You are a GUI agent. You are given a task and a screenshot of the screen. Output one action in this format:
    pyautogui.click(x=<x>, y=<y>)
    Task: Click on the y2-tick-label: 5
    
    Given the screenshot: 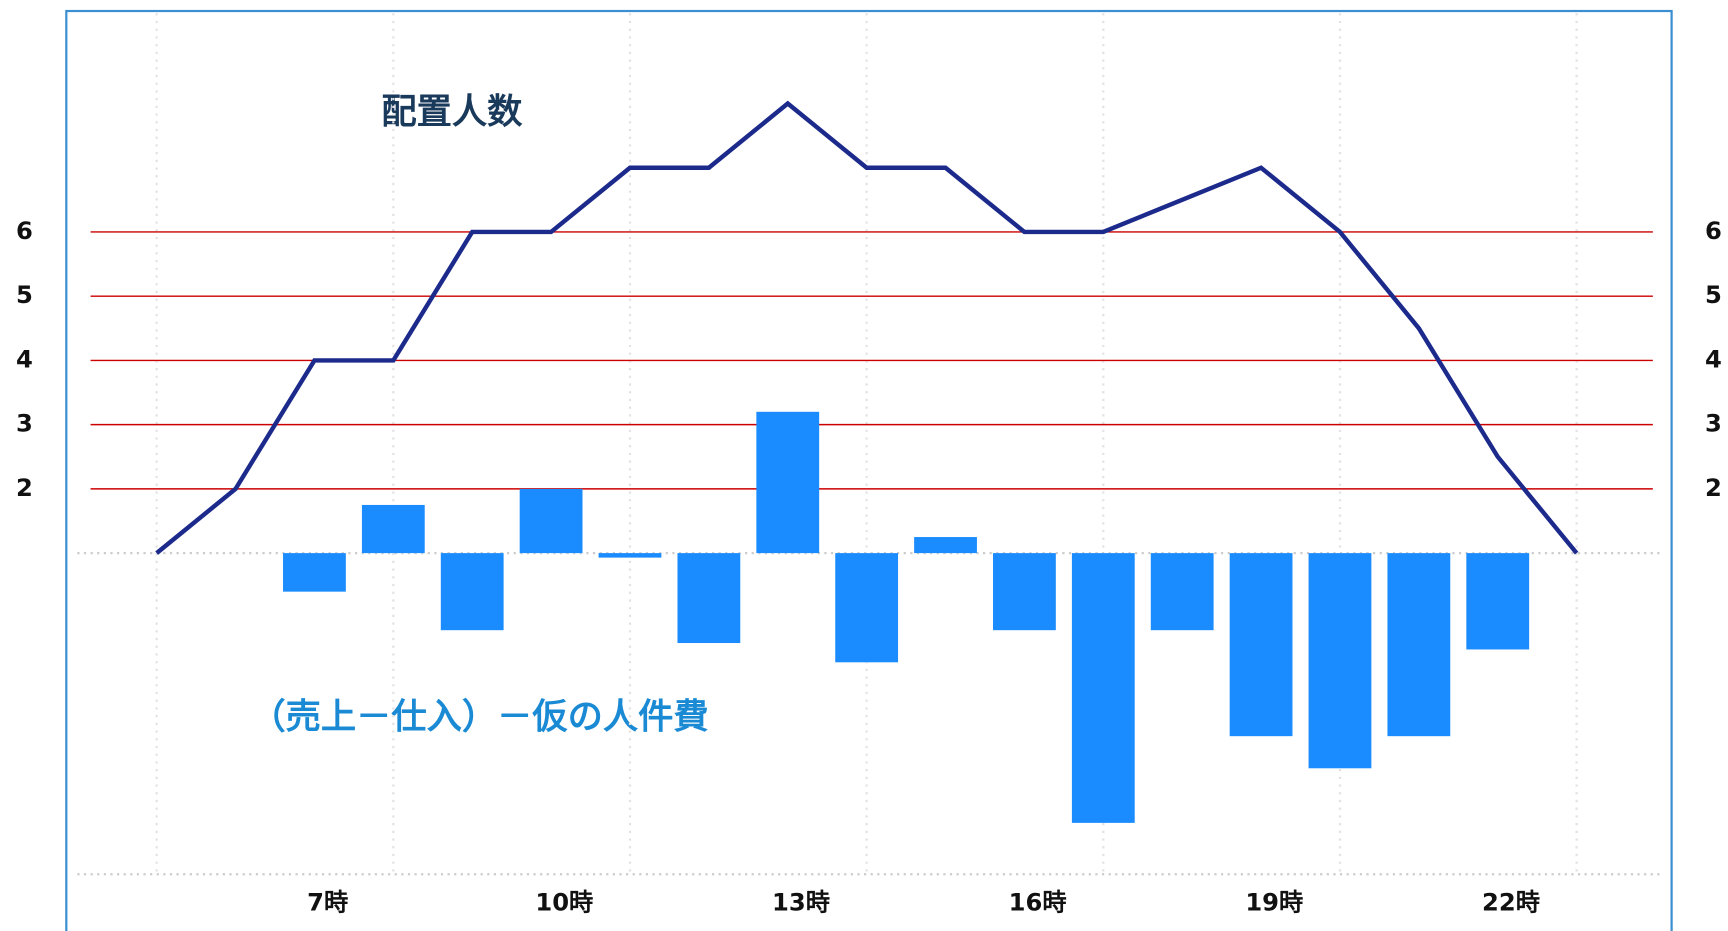 What is the action you would take?
    pyautogui.click(x=1713, y=295)
    